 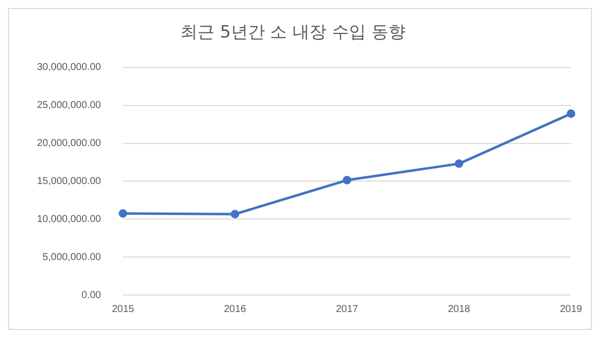 I want to click on x-tick-label: 2015, so click(x=123, y=309).